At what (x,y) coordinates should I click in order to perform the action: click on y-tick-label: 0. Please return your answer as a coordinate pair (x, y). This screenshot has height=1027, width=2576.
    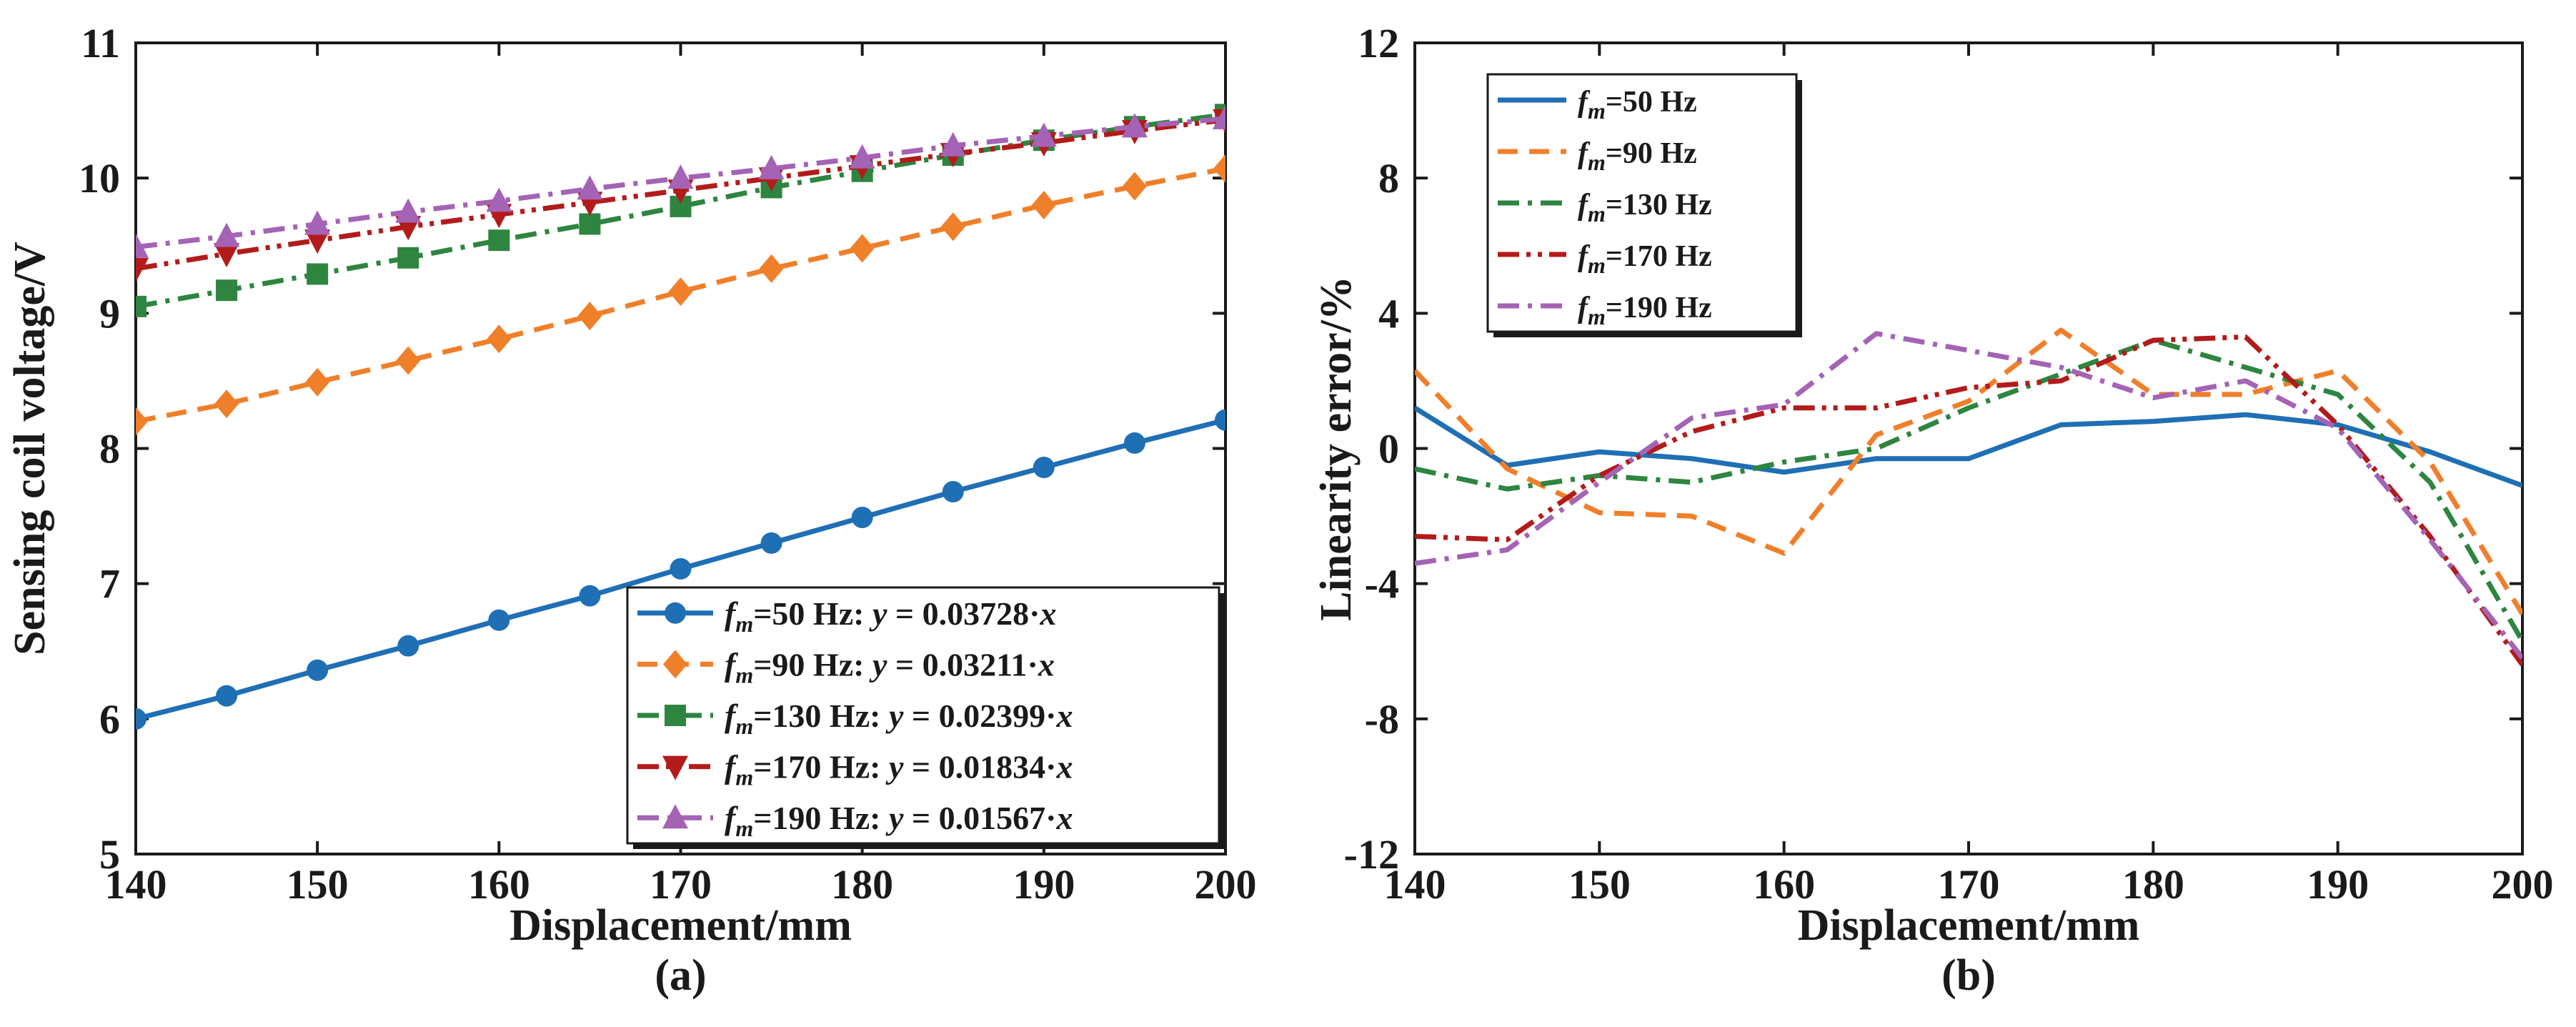
    Looking at the image, I should click on (1388, 449).